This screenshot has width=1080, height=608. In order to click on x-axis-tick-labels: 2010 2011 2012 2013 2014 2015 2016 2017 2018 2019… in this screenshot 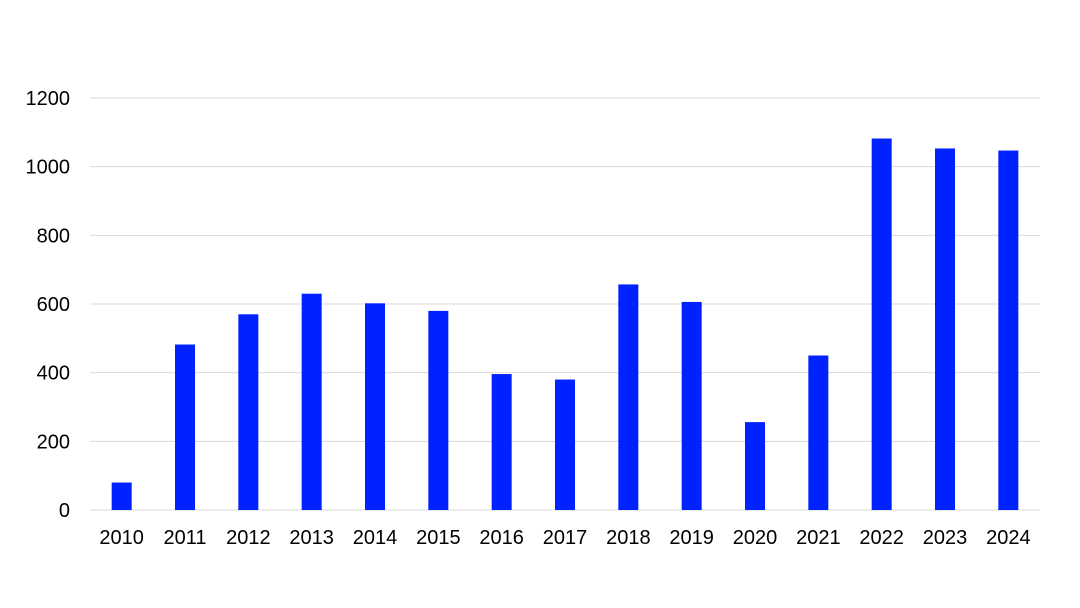, I will do `click(564, 538)`.